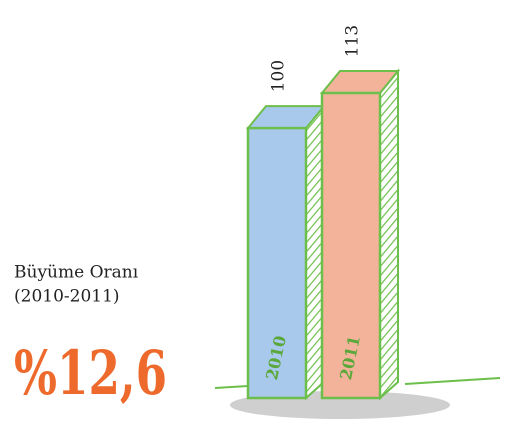 This screenshot has width=511, height=436. I want to click on growth-label: Büyüme Oranı, so click(76, 273).